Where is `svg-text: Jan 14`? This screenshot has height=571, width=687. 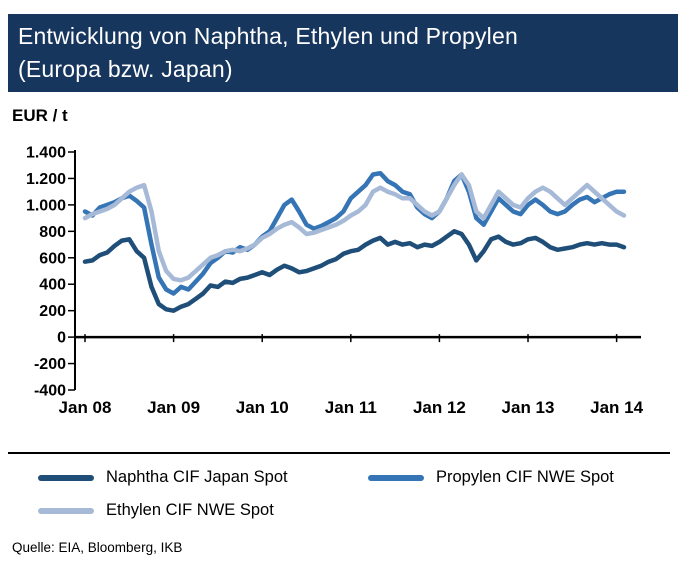
svg-text: Jan 14 is located at coordinates (616, 407).